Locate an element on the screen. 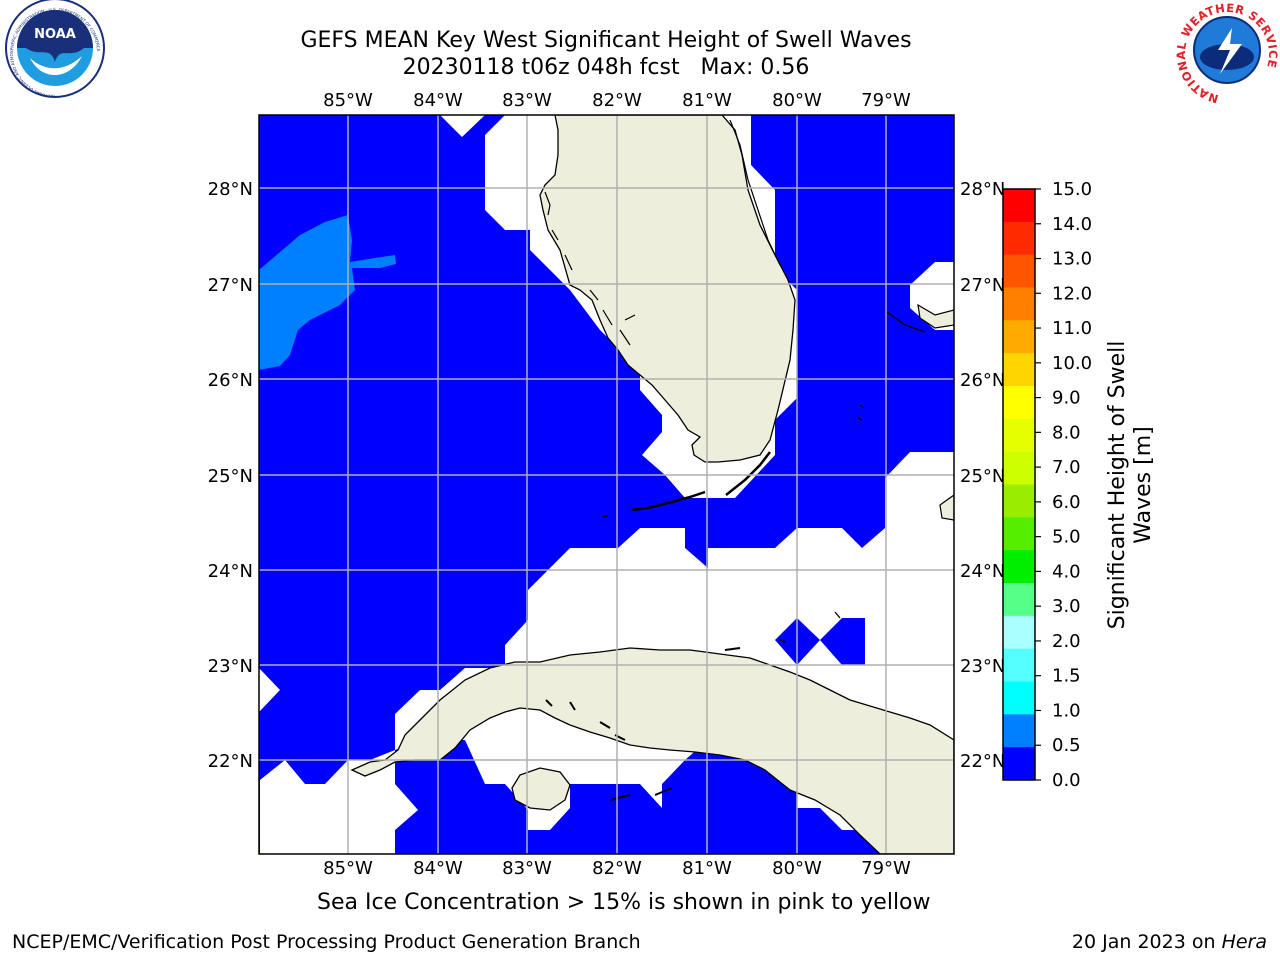  lon-labels-top: 85°W 84°W 83°W 82°W 81°W 80°W 79°W is located at coordinates (617, 100).